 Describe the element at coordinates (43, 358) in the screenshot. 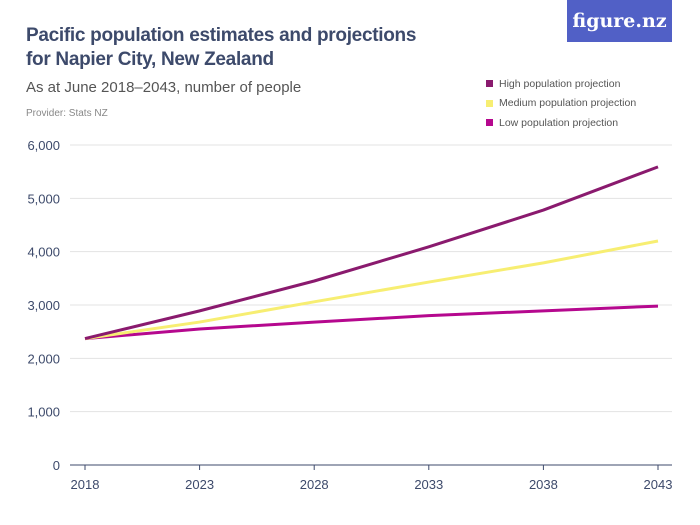

I see `y-tick-label: 2,000` at that location.